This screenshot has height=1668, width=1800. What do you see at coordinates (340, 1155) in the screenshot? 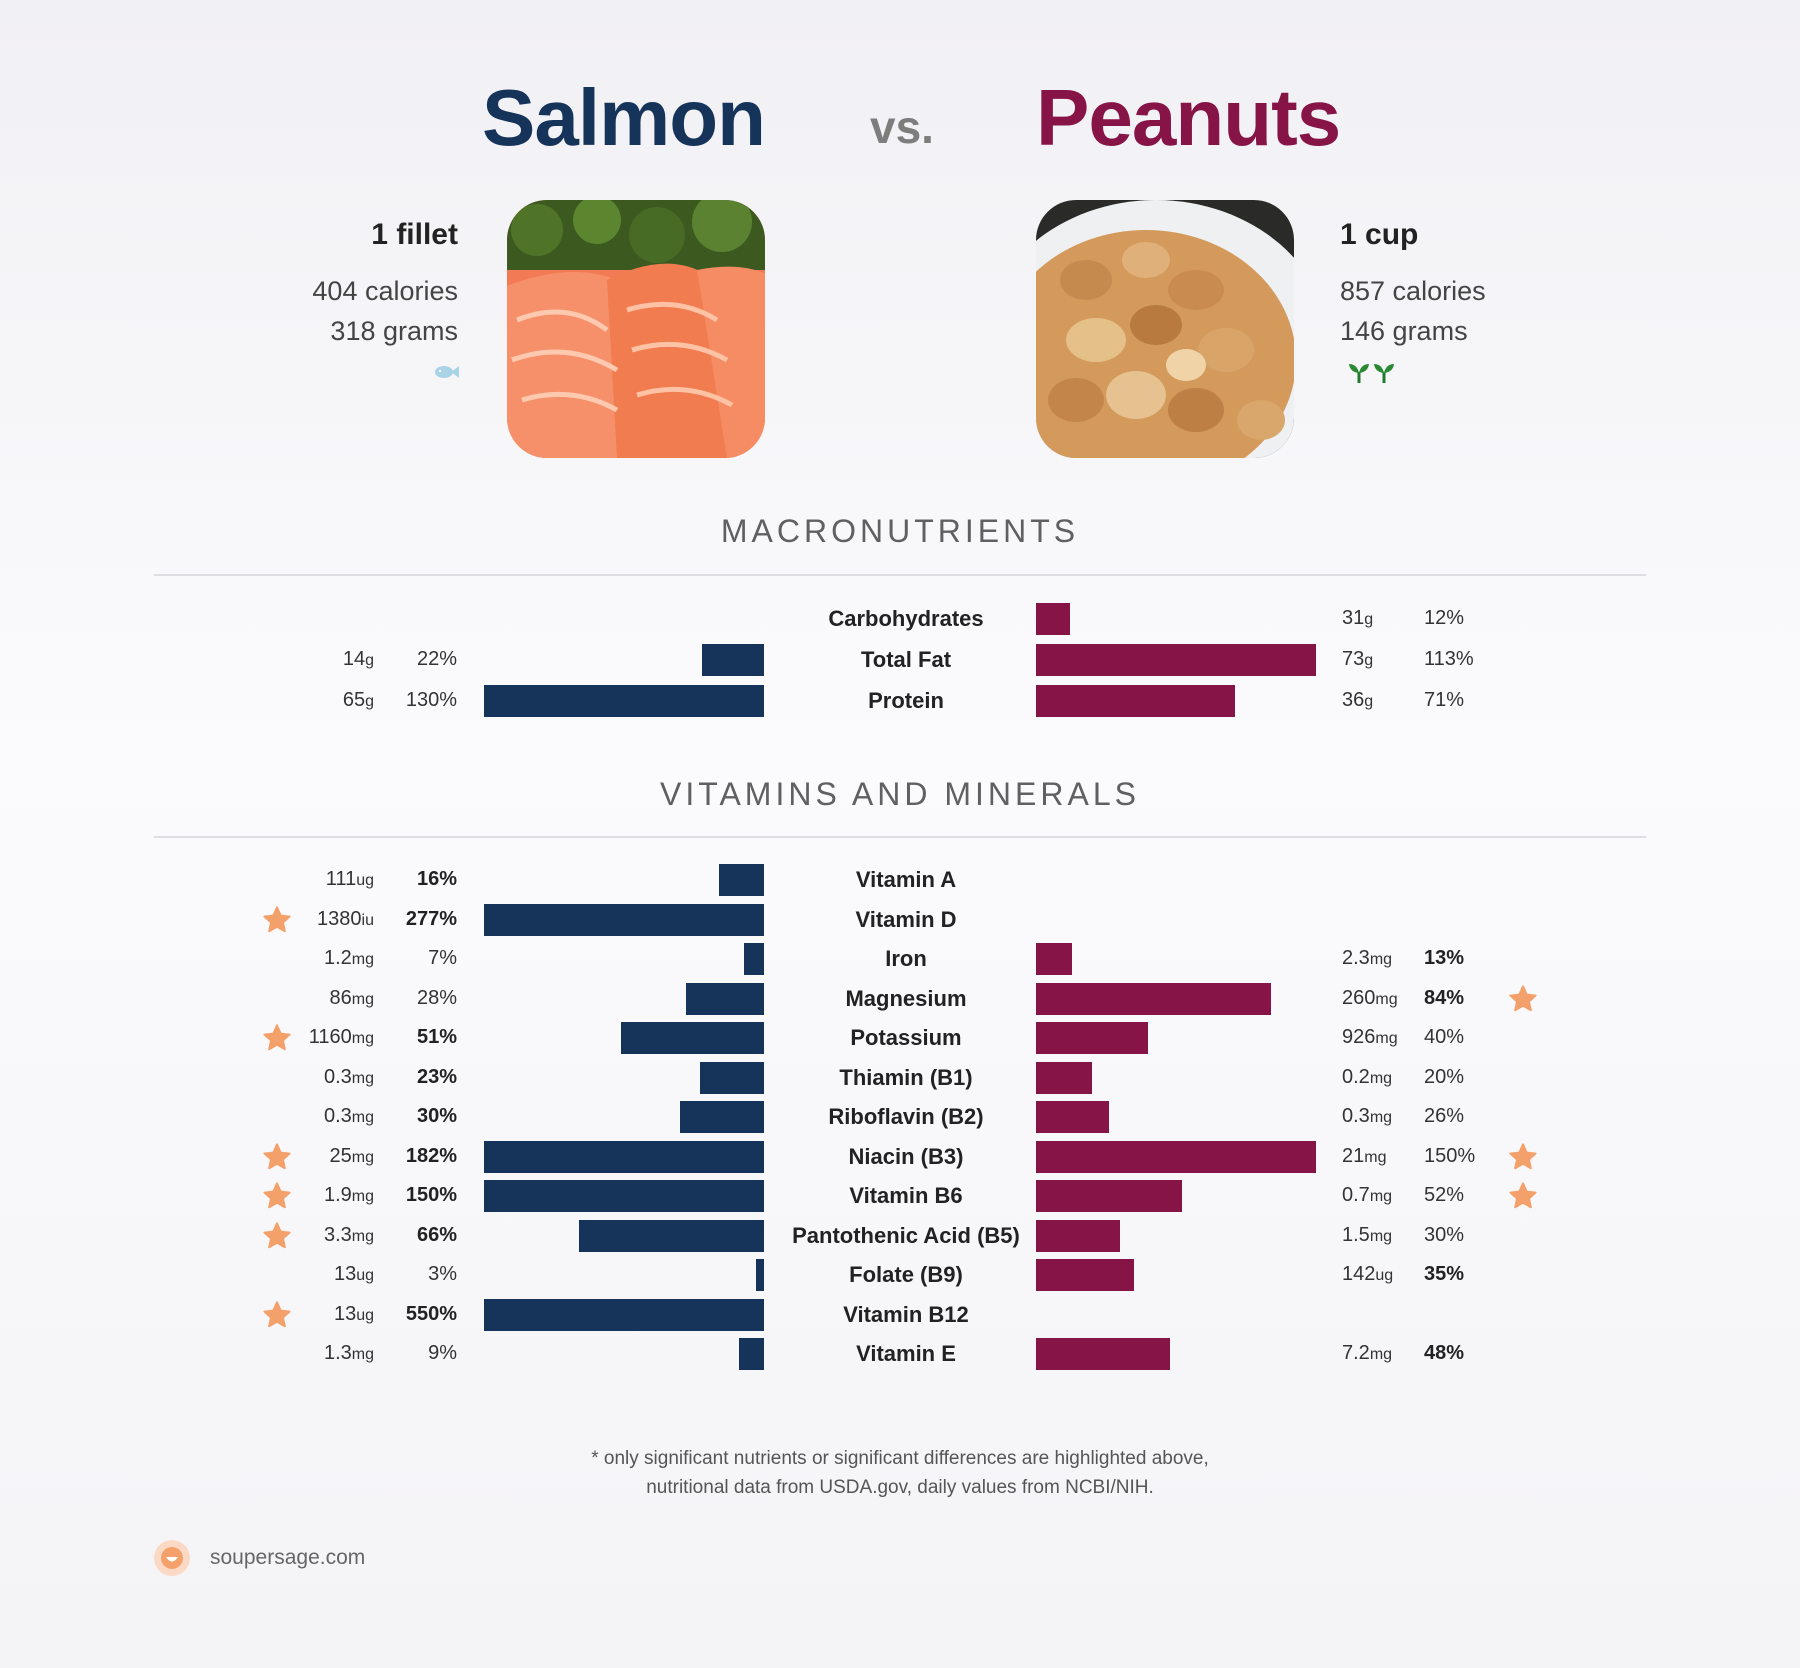
I see `amount-value: 25` at bounding box center [340, 1155].